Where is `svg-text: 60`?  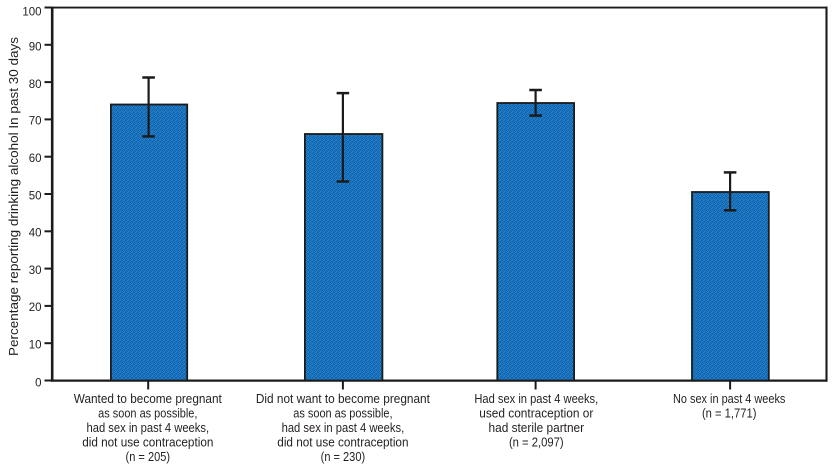
svg-text: 60 is located at coordinates (35, 159).